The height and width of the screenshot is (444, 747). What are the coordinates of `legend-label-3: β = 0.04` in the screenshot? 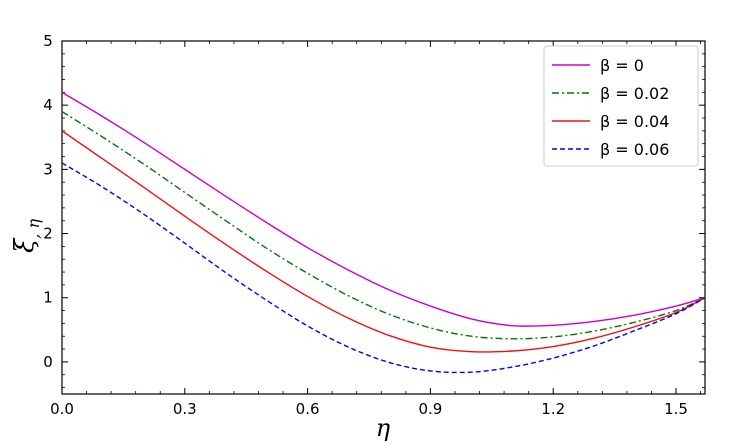 It's located at (634, 121).